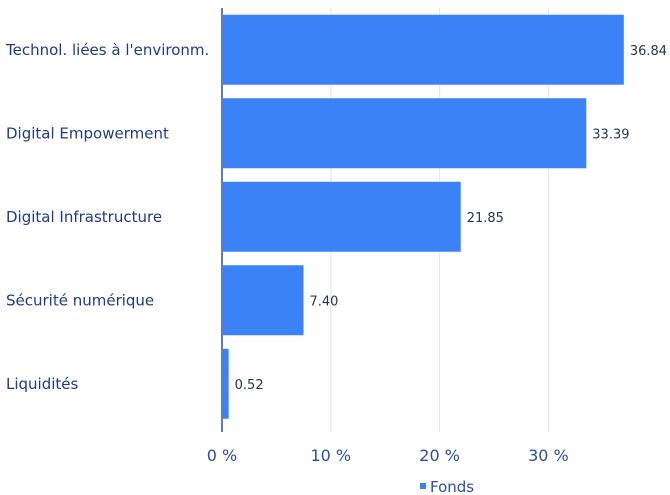 This screenshot has width=670, height=495. I want to click on value-label-digital-infrastructure: 21.85, so click(485, 218).